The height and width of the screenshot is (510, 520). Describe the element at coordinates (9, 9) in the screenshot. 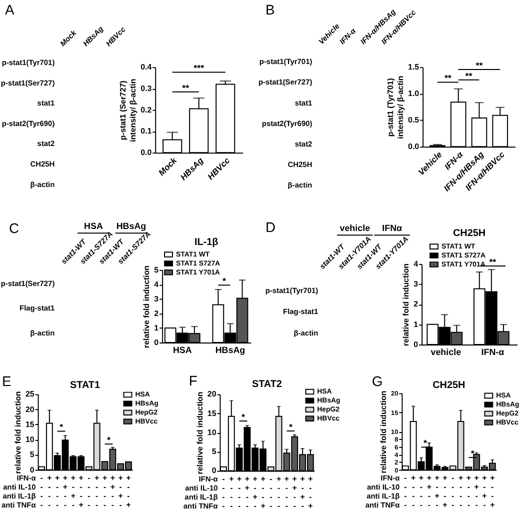

I see `text: A` at that location.